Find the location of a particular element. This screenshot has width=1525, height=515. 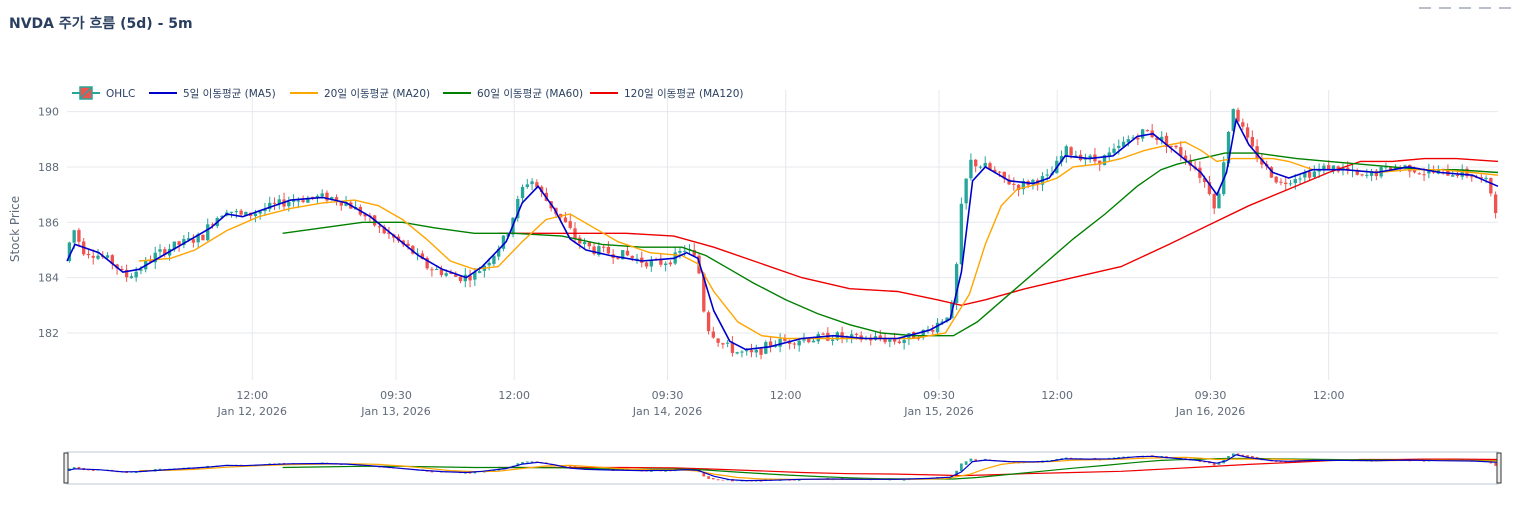

legend-item-ma120: 120일 이동평균 (MA120) is located at coordinates (667, 93).